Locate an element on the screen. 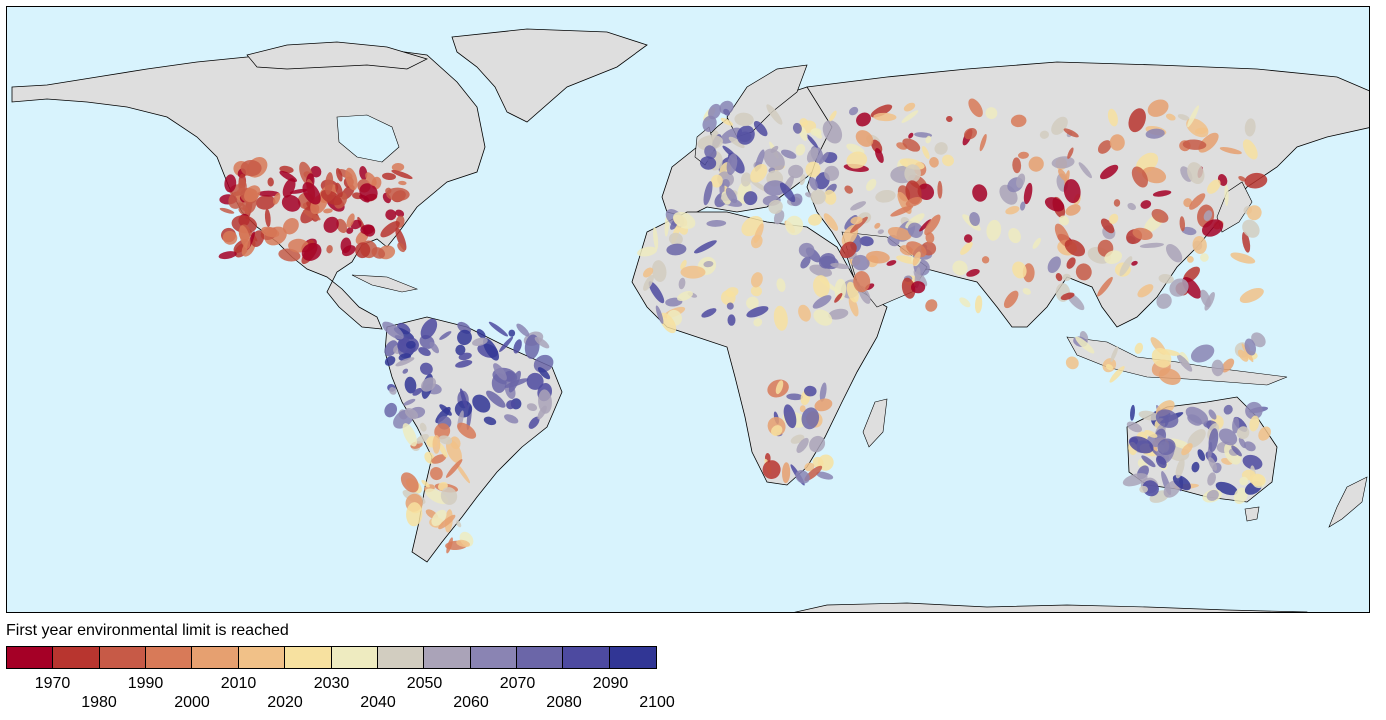  tasmania is located at coordinates (1252, 514).